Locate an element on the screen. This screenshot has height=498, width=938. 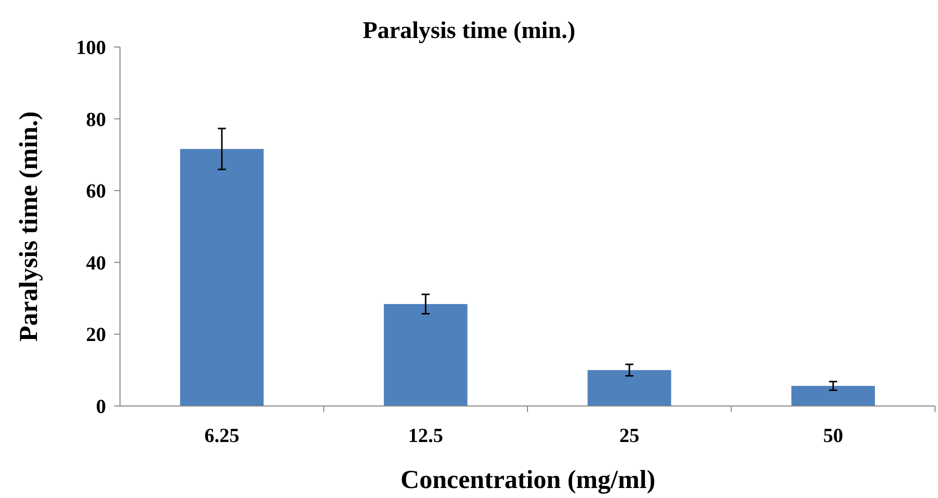
y-tick-label: 40 is located at coordinates (96, 263).